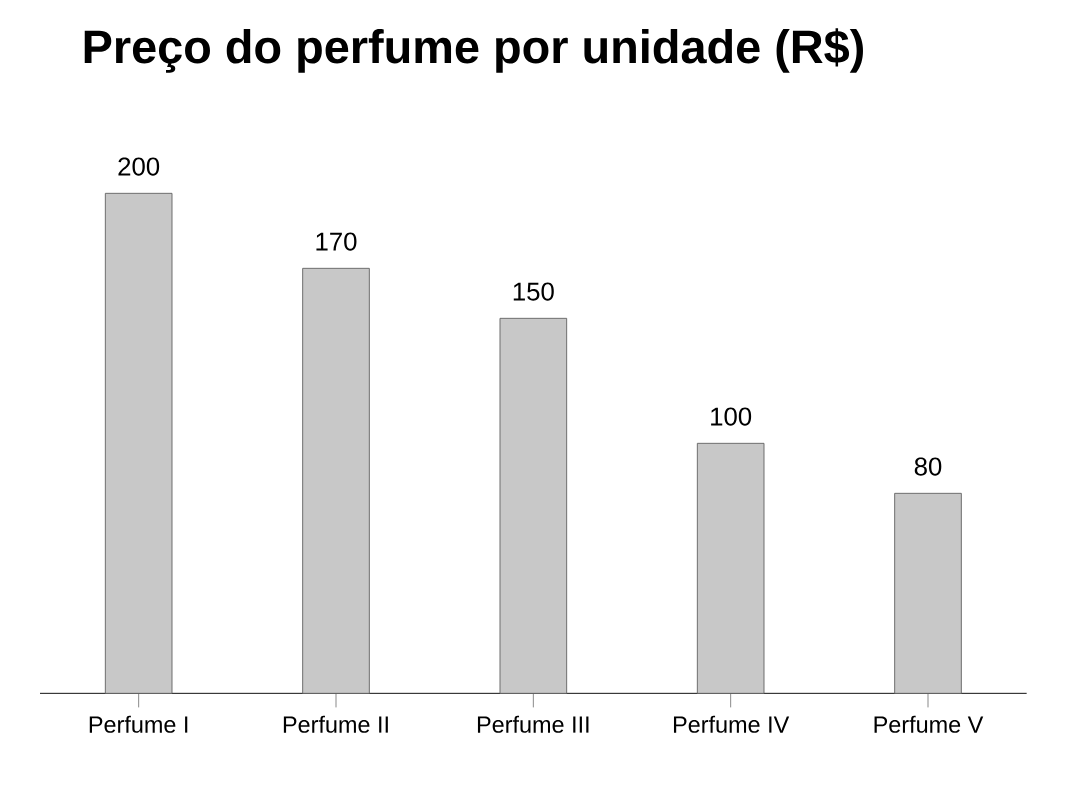 The width and height of the screenshot is (1068, 800). I want to click on data-label: 150, so click(533, 291).